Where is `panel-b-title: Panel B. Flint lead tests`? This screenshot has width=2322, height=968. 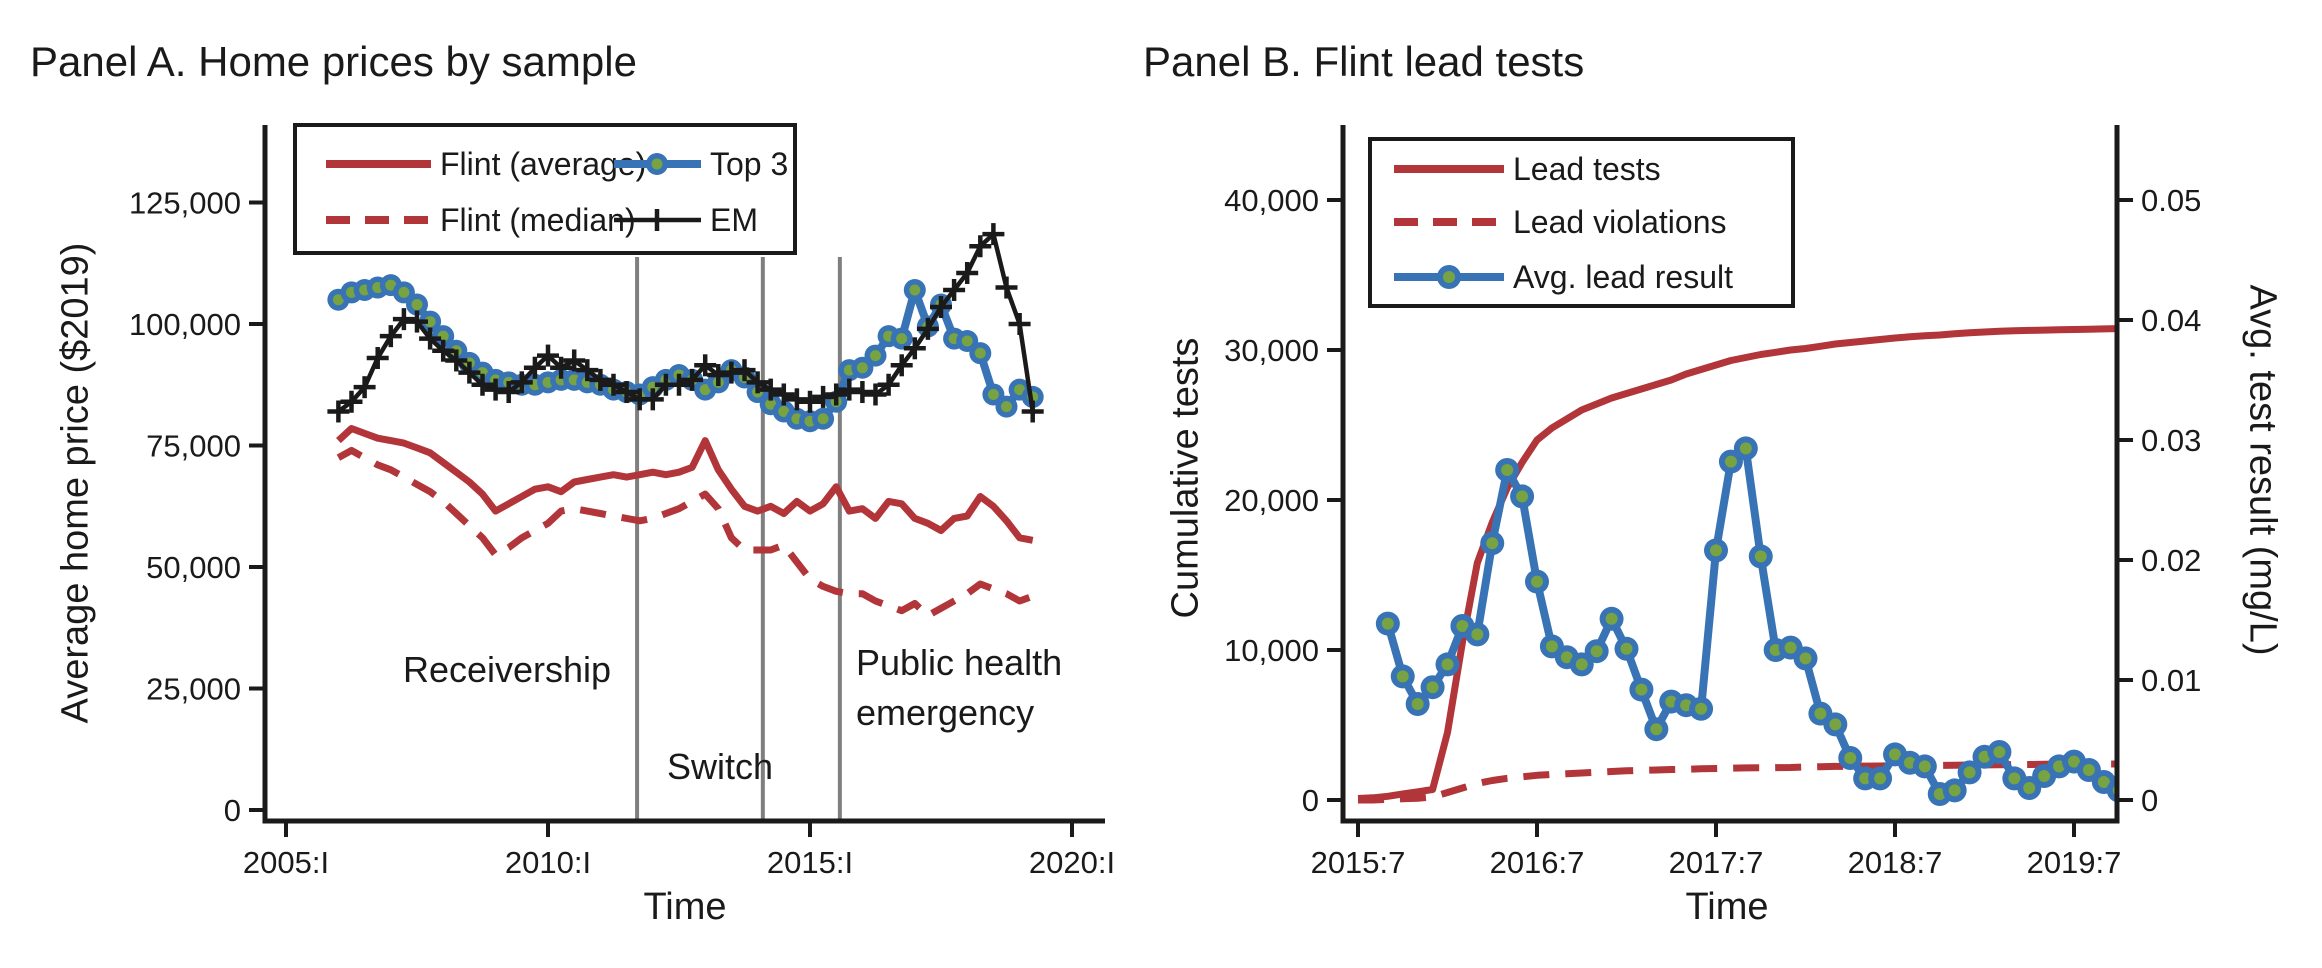 panel-b-title: Panel B. Flint lead tests is located at coordinates (1364, 61).